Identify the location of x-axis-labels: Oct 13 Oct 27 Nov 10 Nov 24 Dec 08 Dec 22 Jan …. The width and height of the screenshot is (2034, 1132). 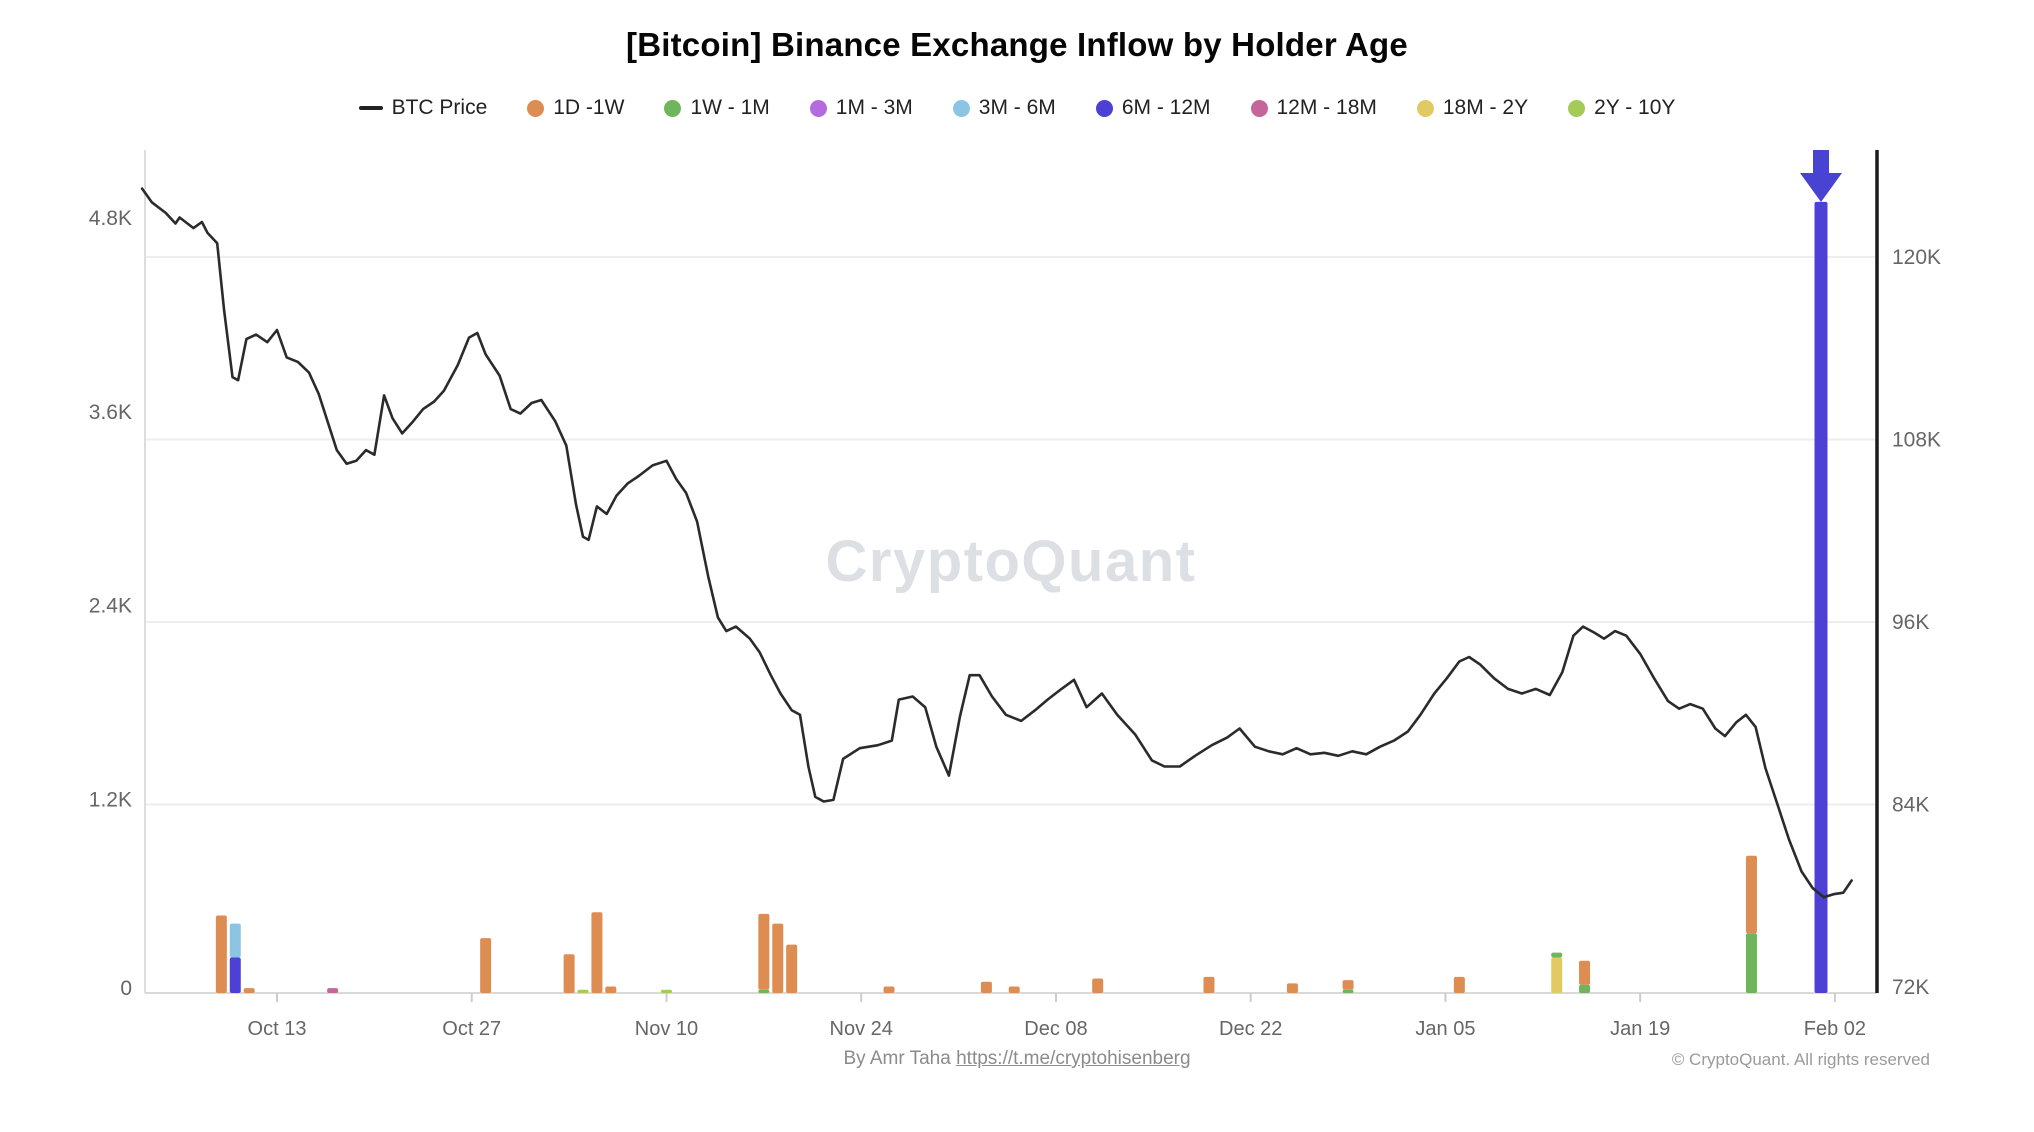
(1057, 1016).